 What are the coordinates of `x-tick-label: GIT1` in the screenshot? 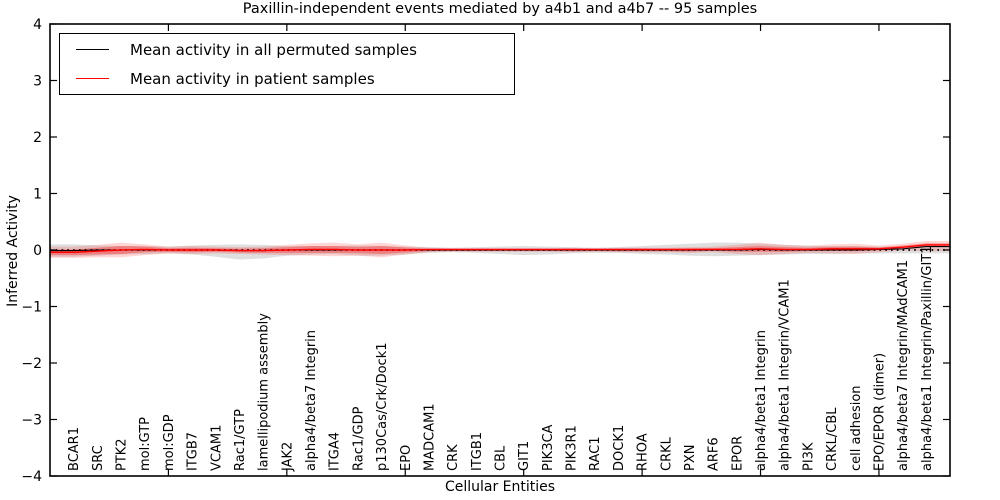 It's located at (524, 456).